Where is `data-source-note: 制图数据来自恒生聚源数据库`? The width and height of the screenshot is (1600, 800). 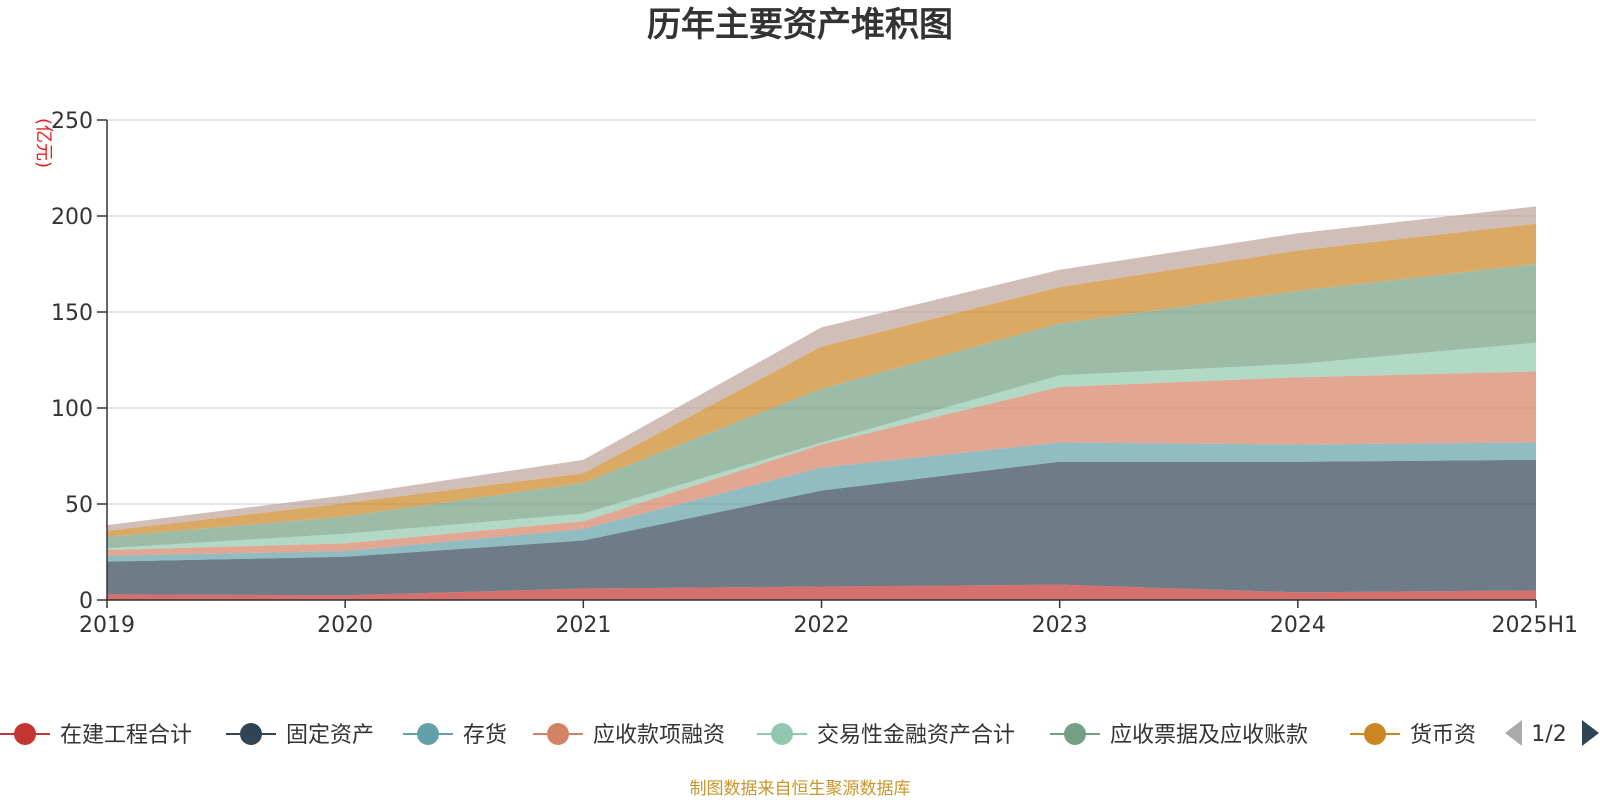
data-source-note: 制图数据来自恒生聚源数据库 is located at coordinates (800, 789).